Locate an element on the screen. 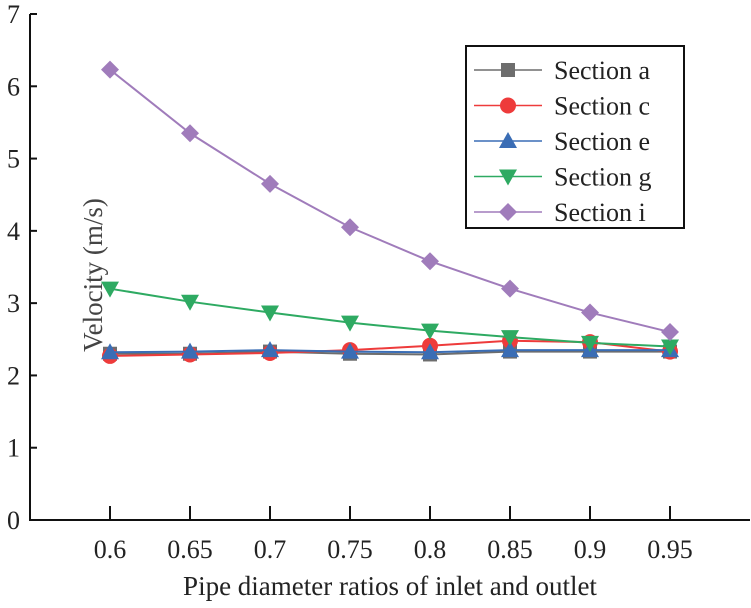  y-tick-label: 4 is located at coordinates (13, 231).